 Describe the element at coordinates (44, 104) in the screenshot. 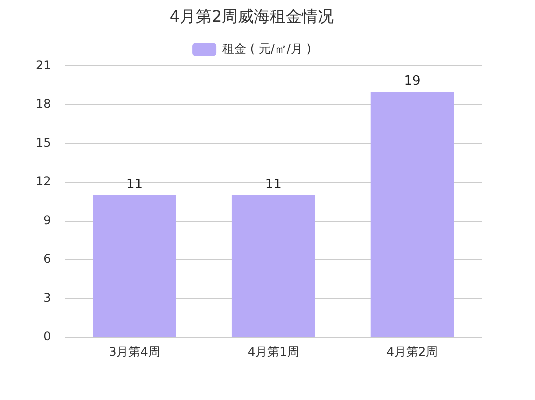

I see `y-tick-label: 18` at that location.